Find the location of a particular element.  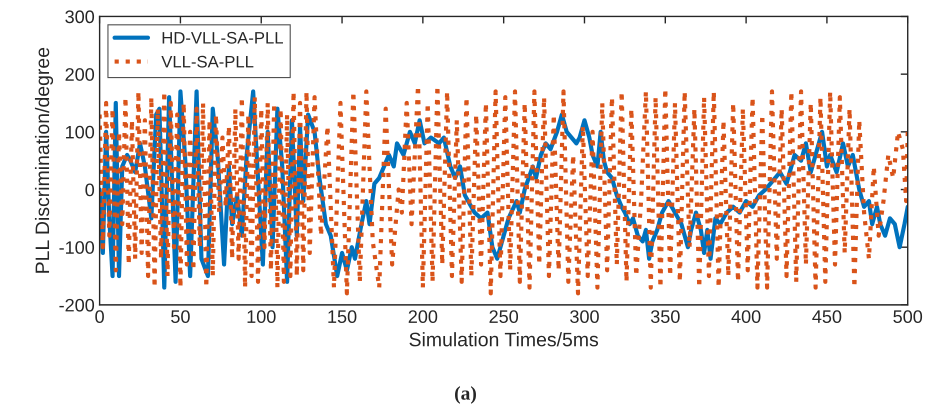

x-tick-label: 100 is located at coordinates (262, 317).